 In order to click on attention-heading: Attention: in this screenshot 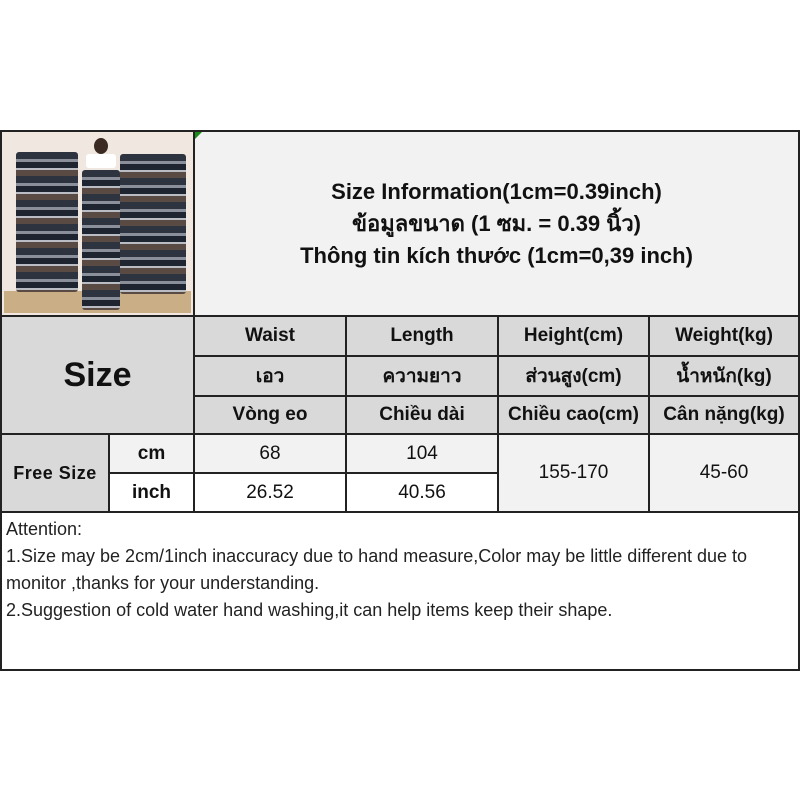, I will do `click(44, 529)`.